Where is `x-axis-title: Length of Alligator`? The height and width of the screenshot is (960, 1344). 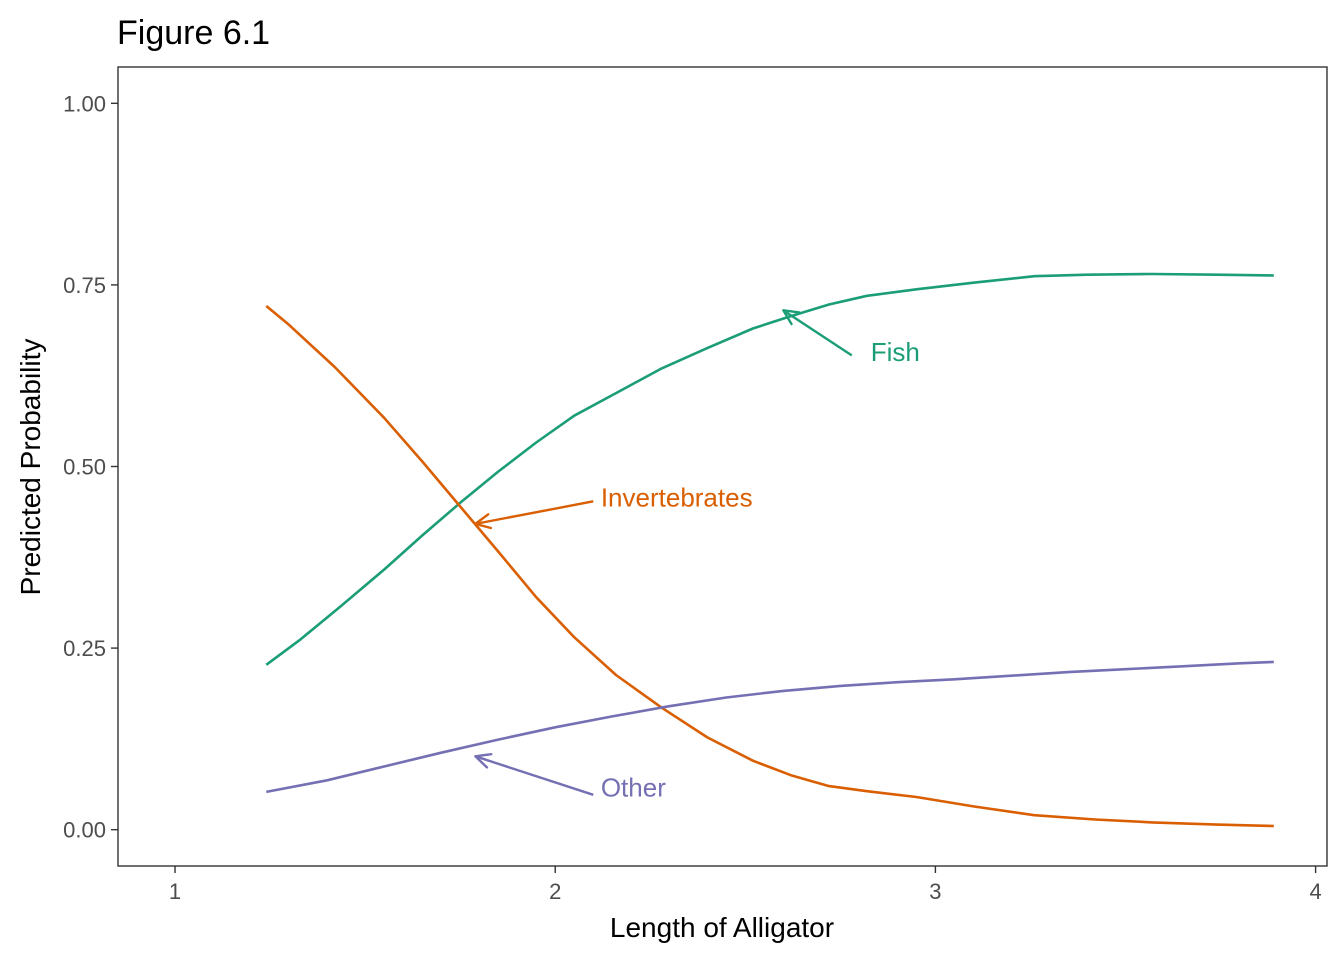 x-axis-title: Length of Alligator is located at coordinates (722, 927).